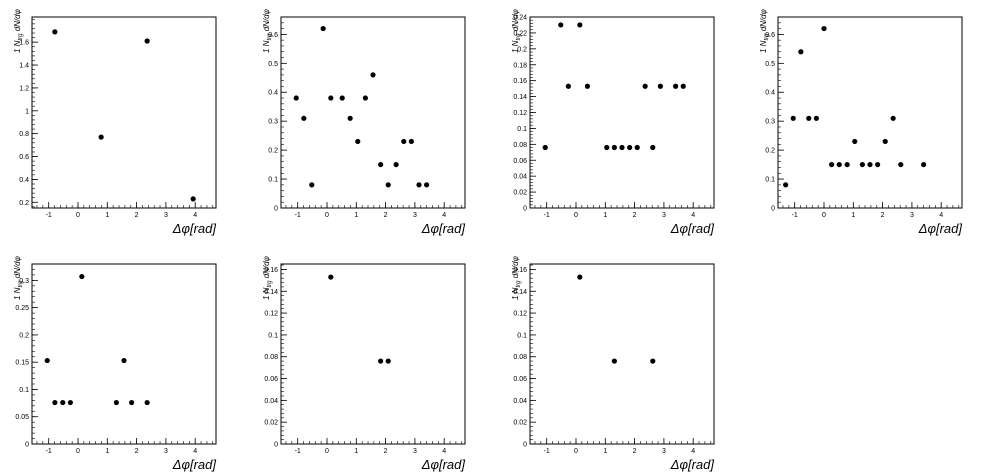  What do you see at coordinates (770, 151) in the screenshot?
I see `y-tick-label: 0.2` at bounding box center [770, 151].